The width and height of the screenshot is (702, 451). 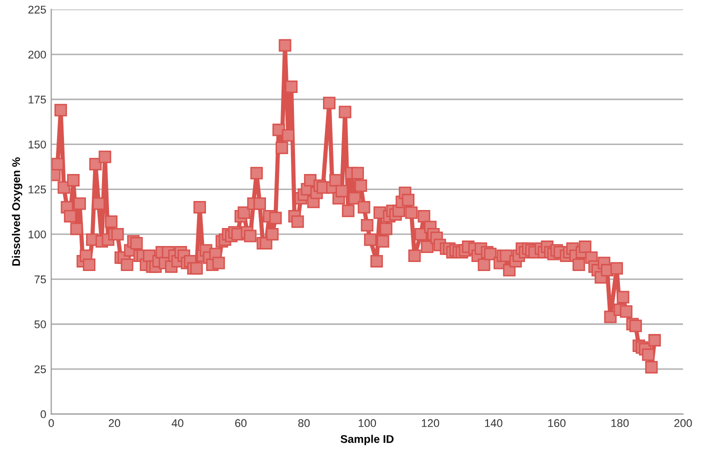 What do you see at coordinates (431, 423) in the screenshot?
I see `x-tick-label: 120` at bounding box center [431, 423].